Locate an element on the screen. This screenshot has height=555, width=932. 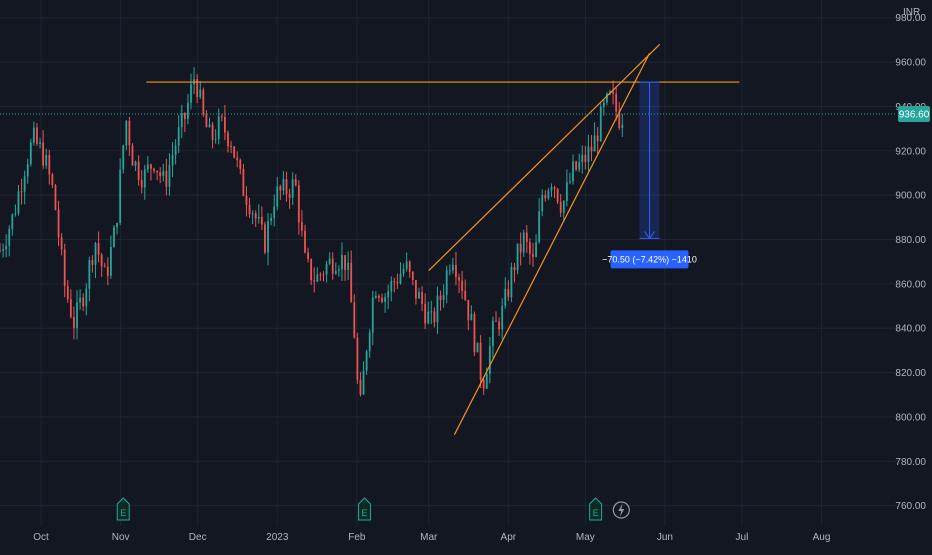
currency-label: INR is located at coordinates (911, 12).